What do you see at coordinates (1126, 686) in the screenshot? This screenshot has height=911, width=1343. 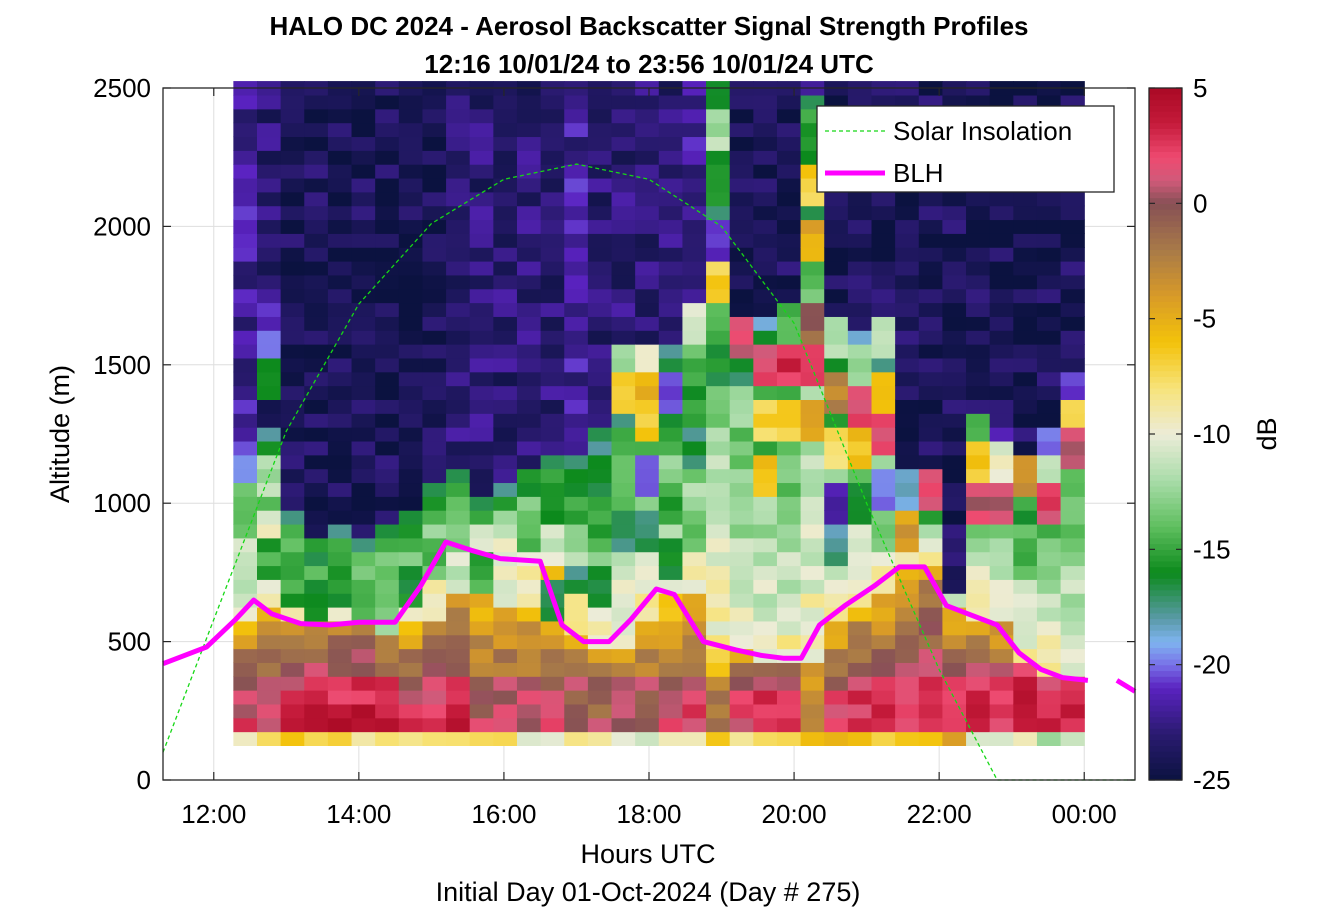 I see `blh-line` at bounding box center [1126, 686].